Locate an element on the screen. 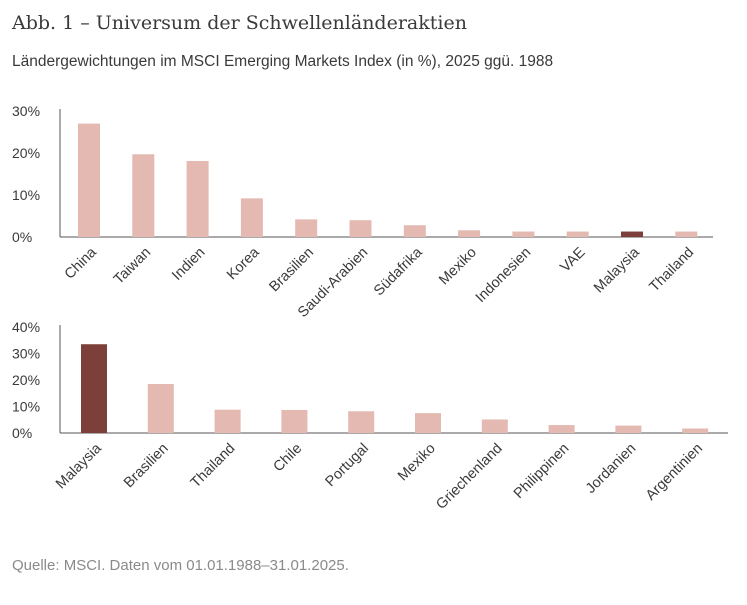 The width and height of the screenshot is (747, 605). top-y-tick-label: 20% is located at coordinates (26, 153).